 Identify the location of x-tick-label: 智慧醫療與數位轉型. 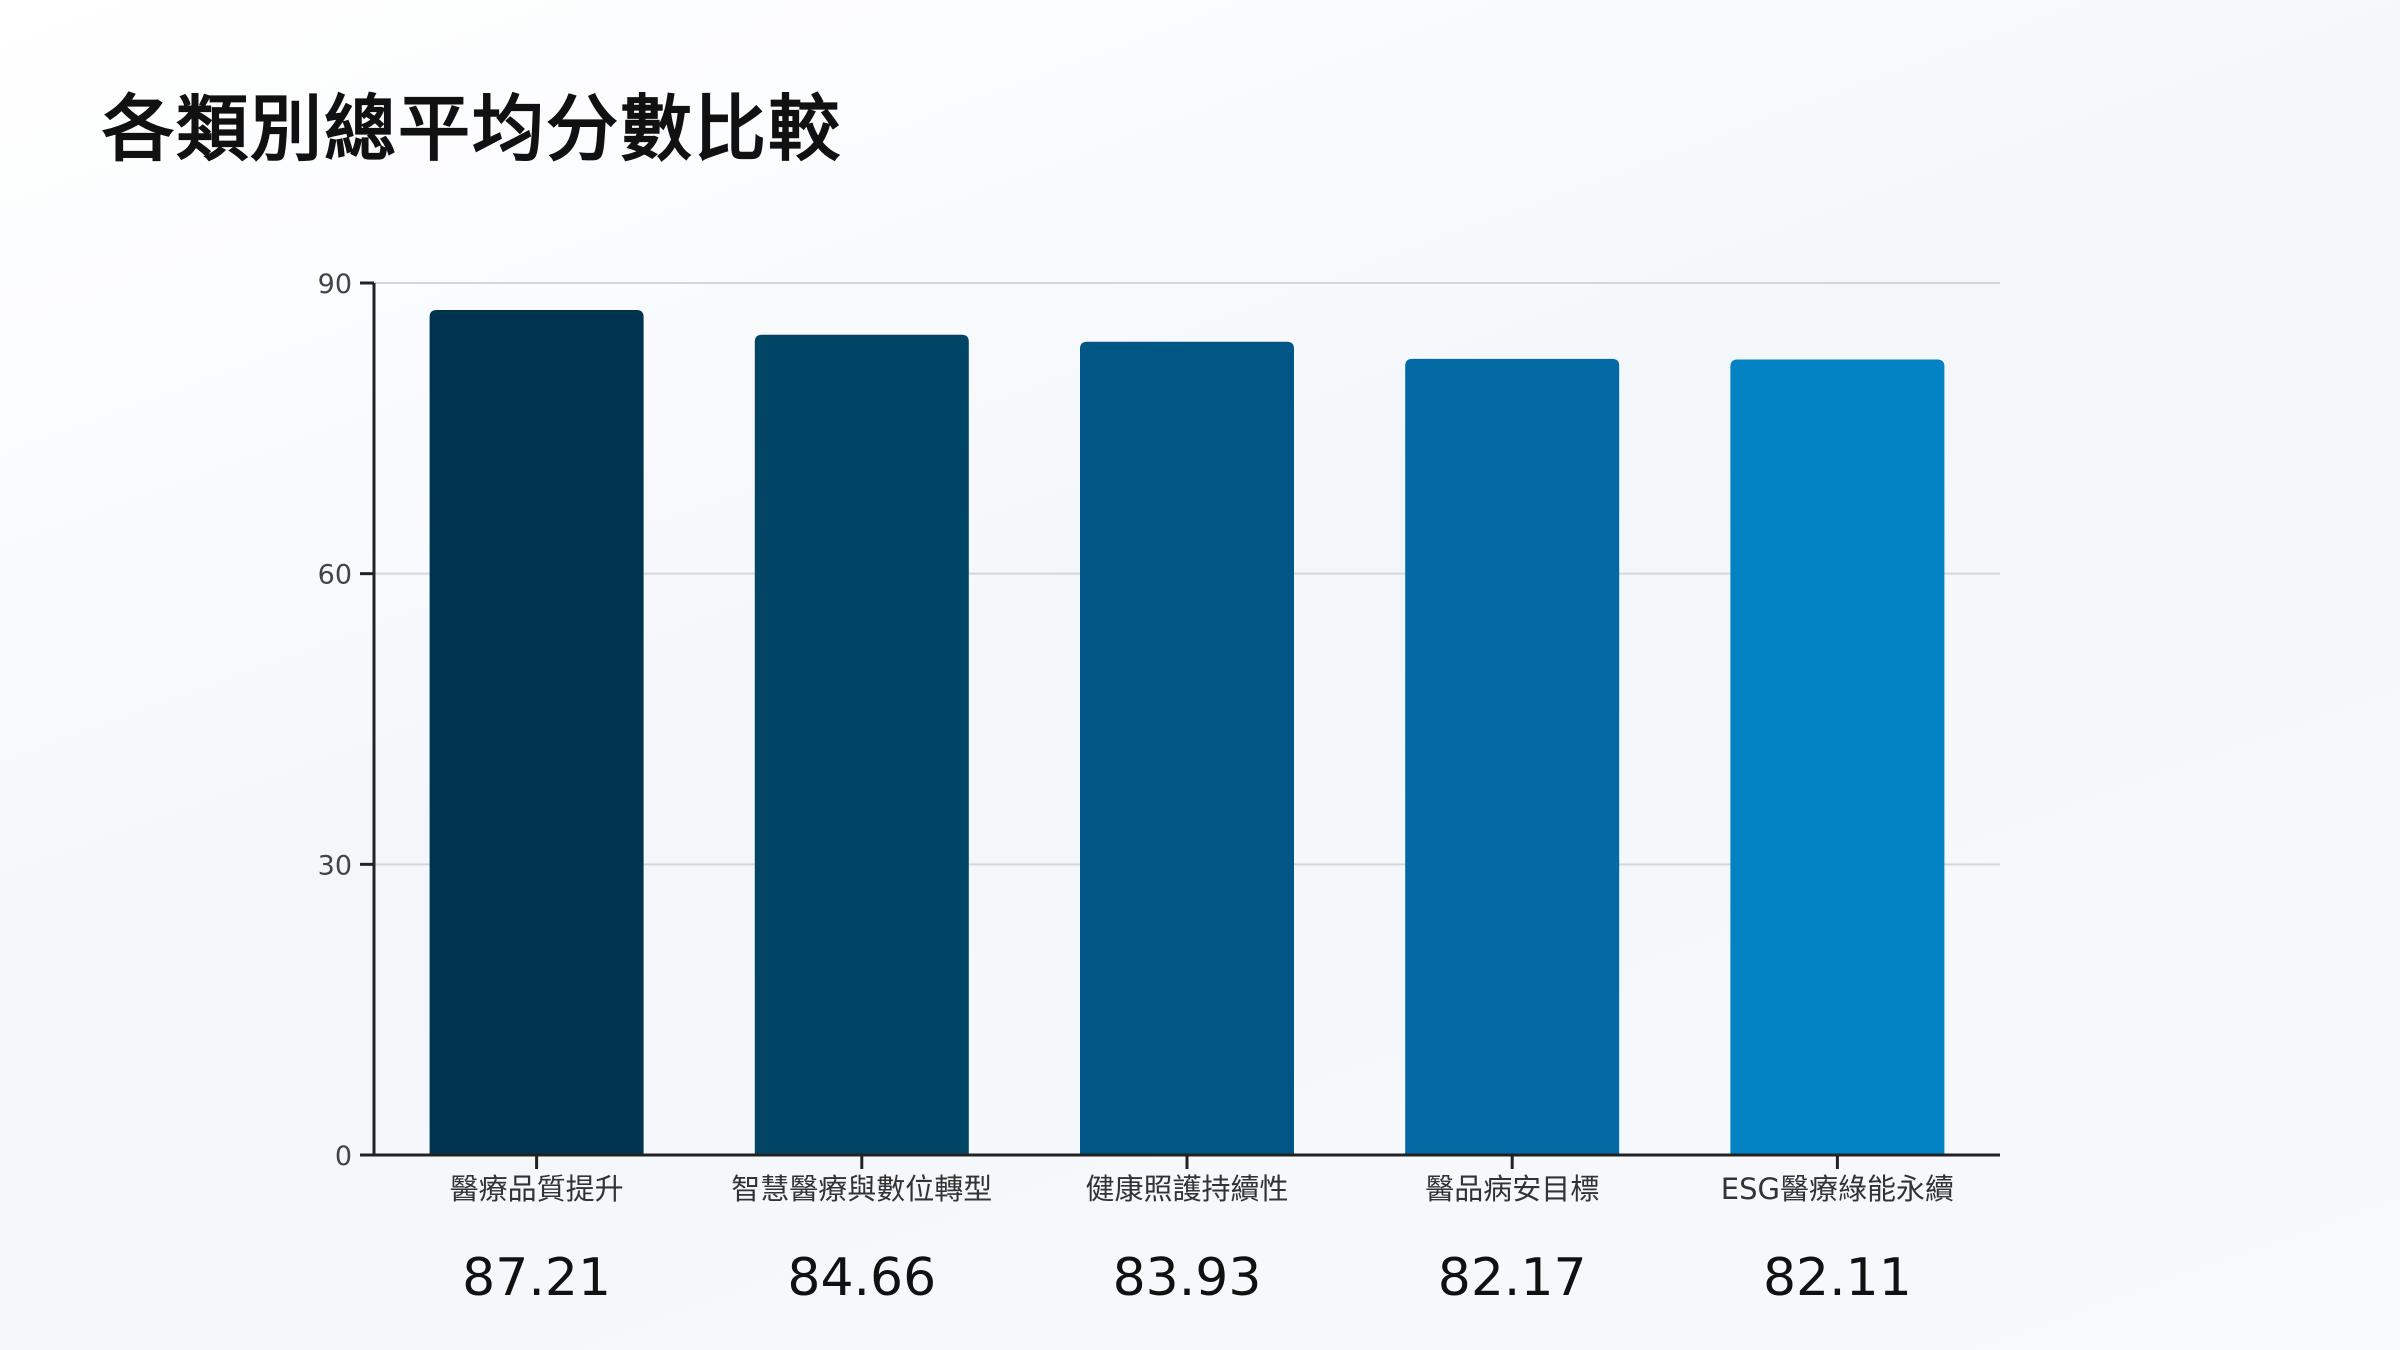
(861, 1189).